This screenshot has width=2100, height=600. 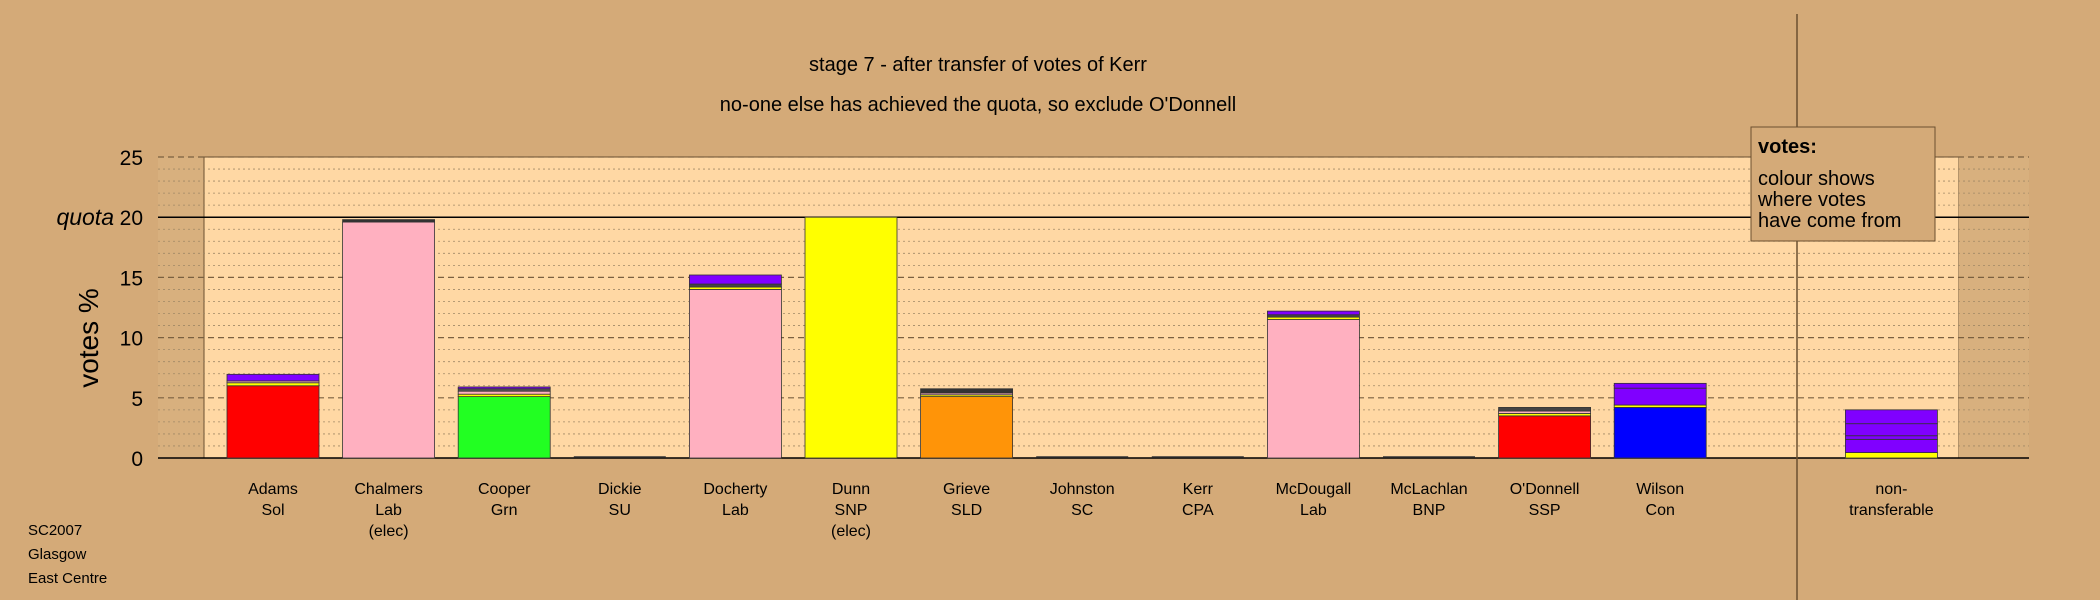 I want to click on legend-line-1: colour shows, so click(x=1816, y=179).